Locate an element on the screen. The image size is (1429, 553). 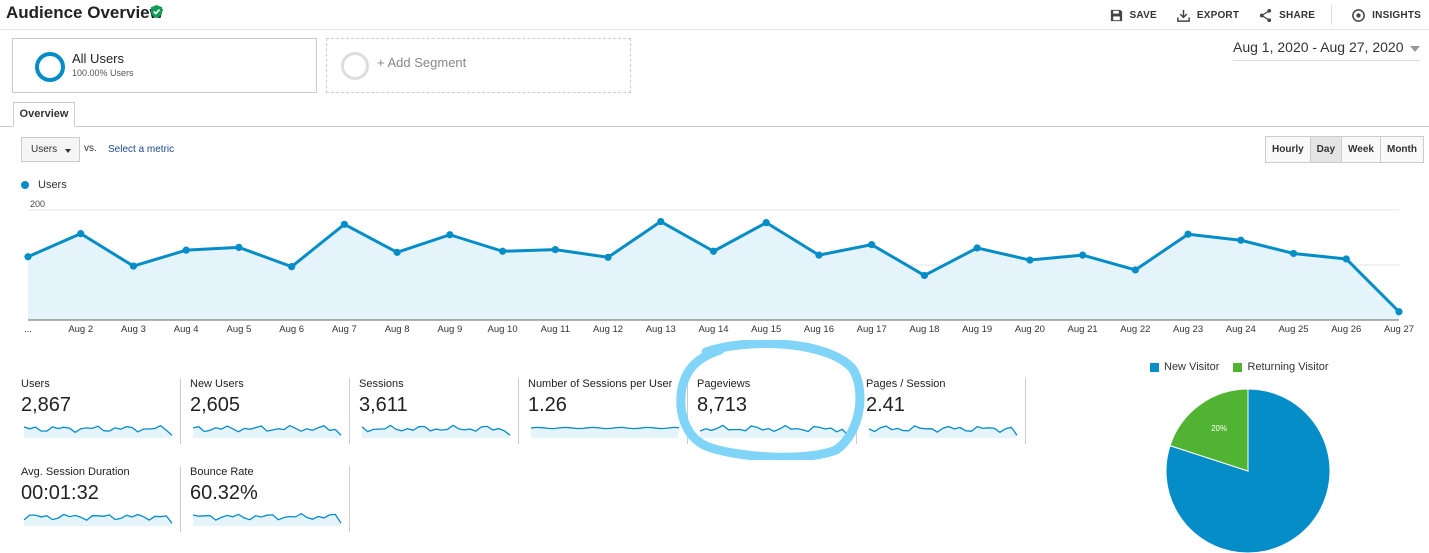
insights-icon is located at coordinates (1359, 15).